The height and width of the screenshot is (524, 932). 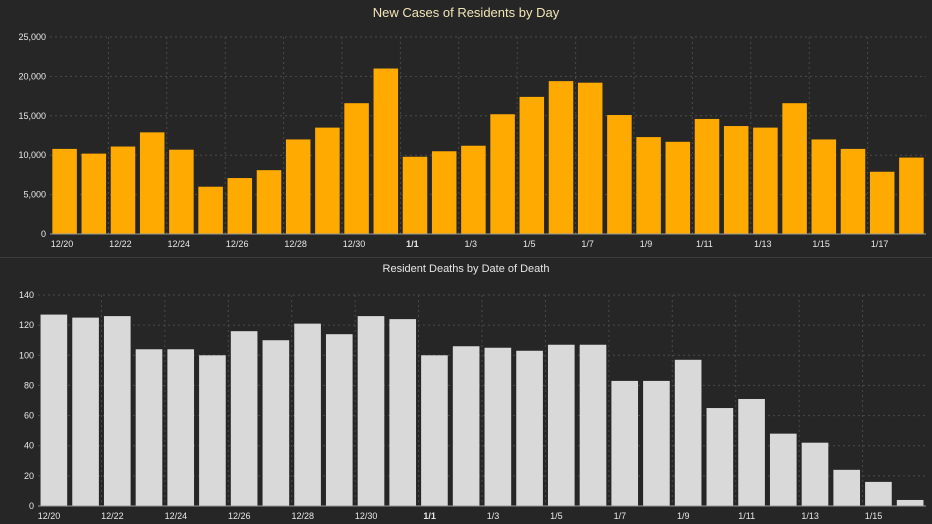 I want to click on y-tick-label: 120, so click(x=26, y=325).